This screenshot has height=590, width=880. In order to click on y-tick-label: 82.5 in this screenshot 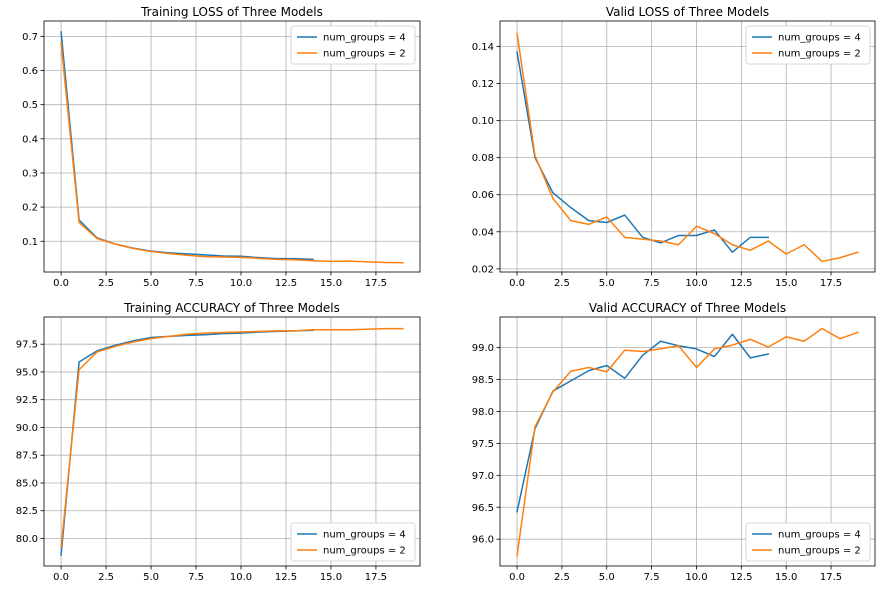, I will do `click(27, 511)`.